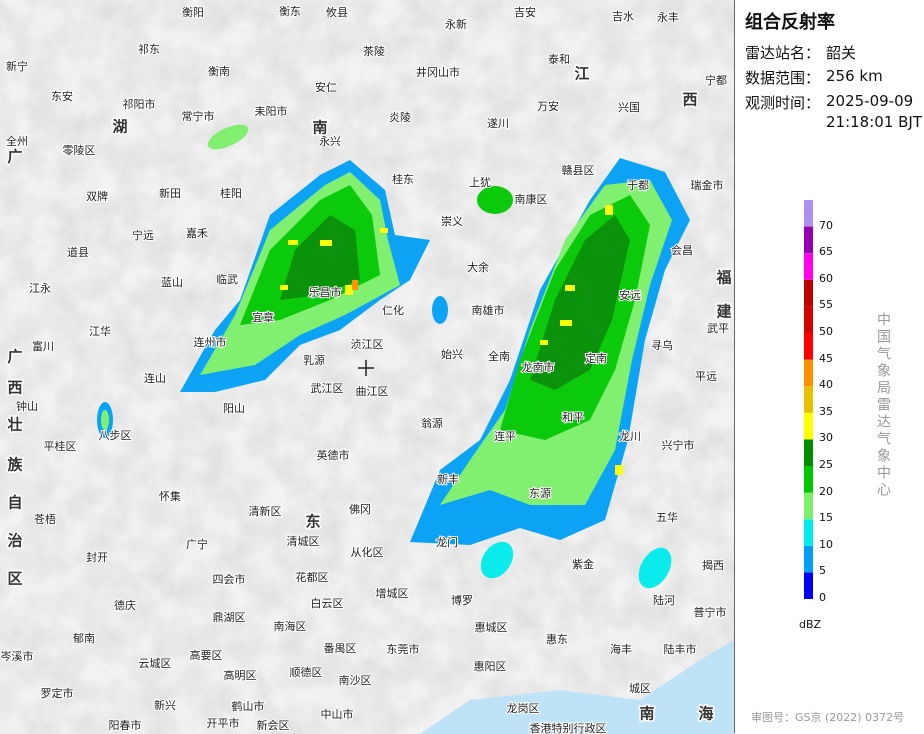 The height and width of the screenshot is (734, 924). What do you see at coordinates (826, 331) in the screenshot?
I see `legend-level: 50` at bounding box center [826, 331].